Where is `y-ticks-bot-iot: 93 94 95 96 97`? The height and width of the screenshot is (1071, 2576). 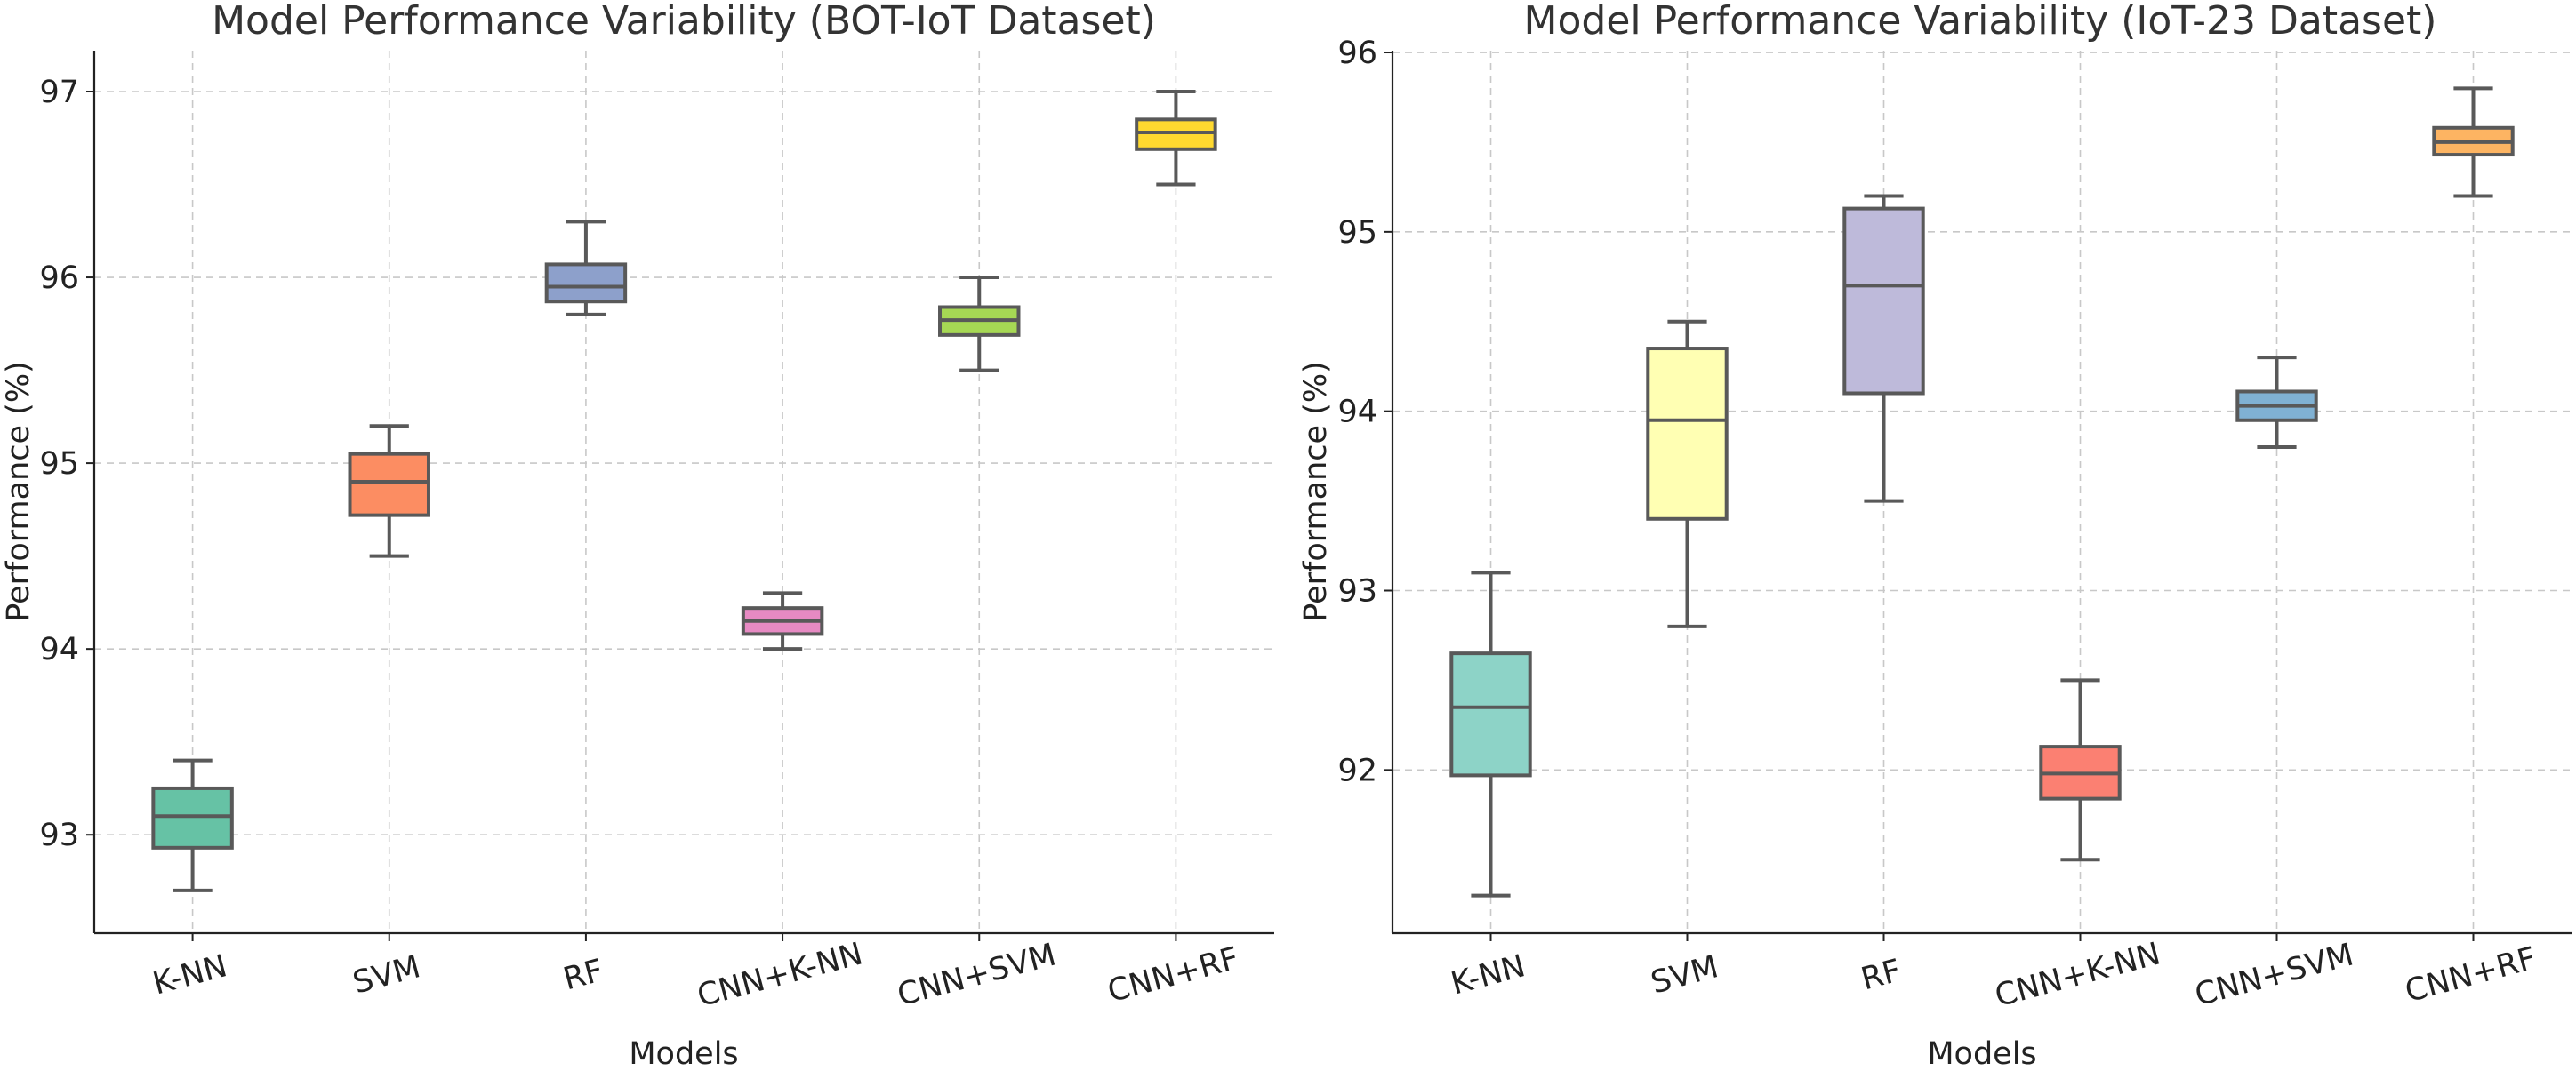 y-ticks-bot-iot: 93 94 95 96 97 is located at coordinates (66, 464).